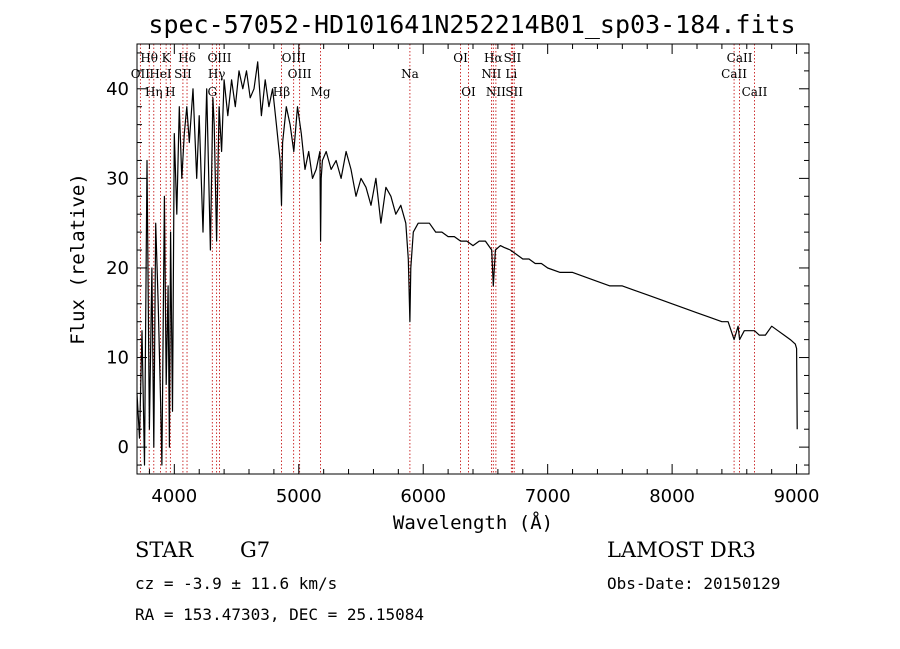 This screenshot has height=649, width=900. I want to click on line-marker-label-10: G, so click(212, 92).